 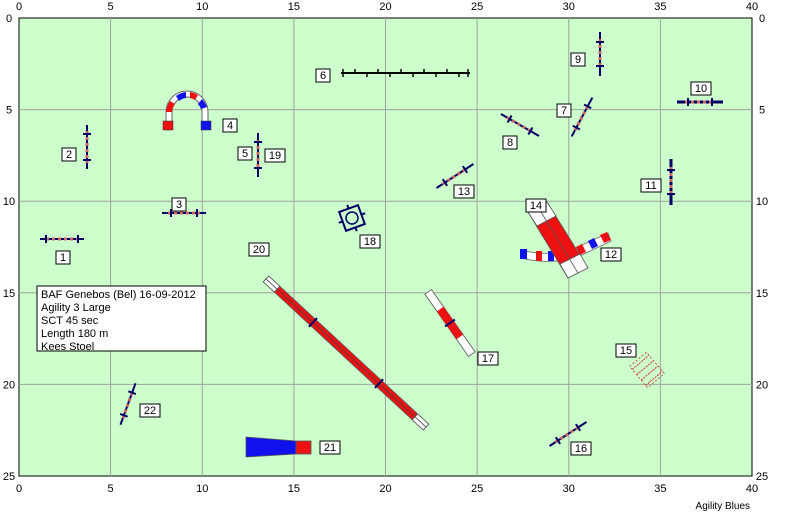 I want to click on number-label-2: 2, so click(x=69, y=154).